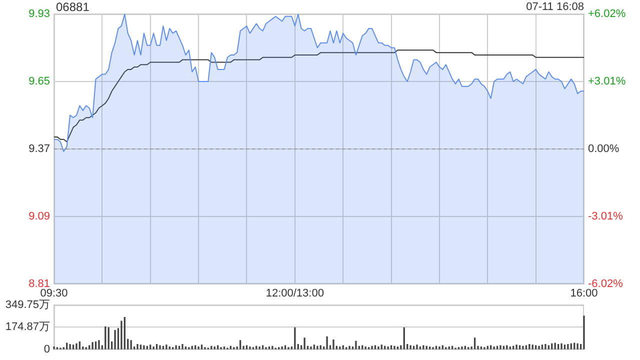 The width and height of the screenshot is (640, 360). I want to click on y2-tick-label: 0.00%, so click(604, 149).